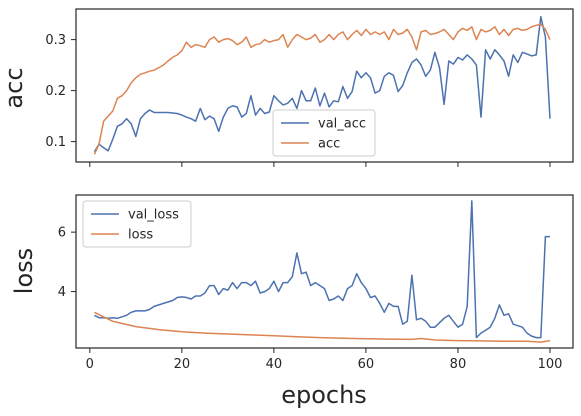  Describe the element at coordinates (14, 87) in the screenshot. I see `acc-ylabel: acc` at that location.